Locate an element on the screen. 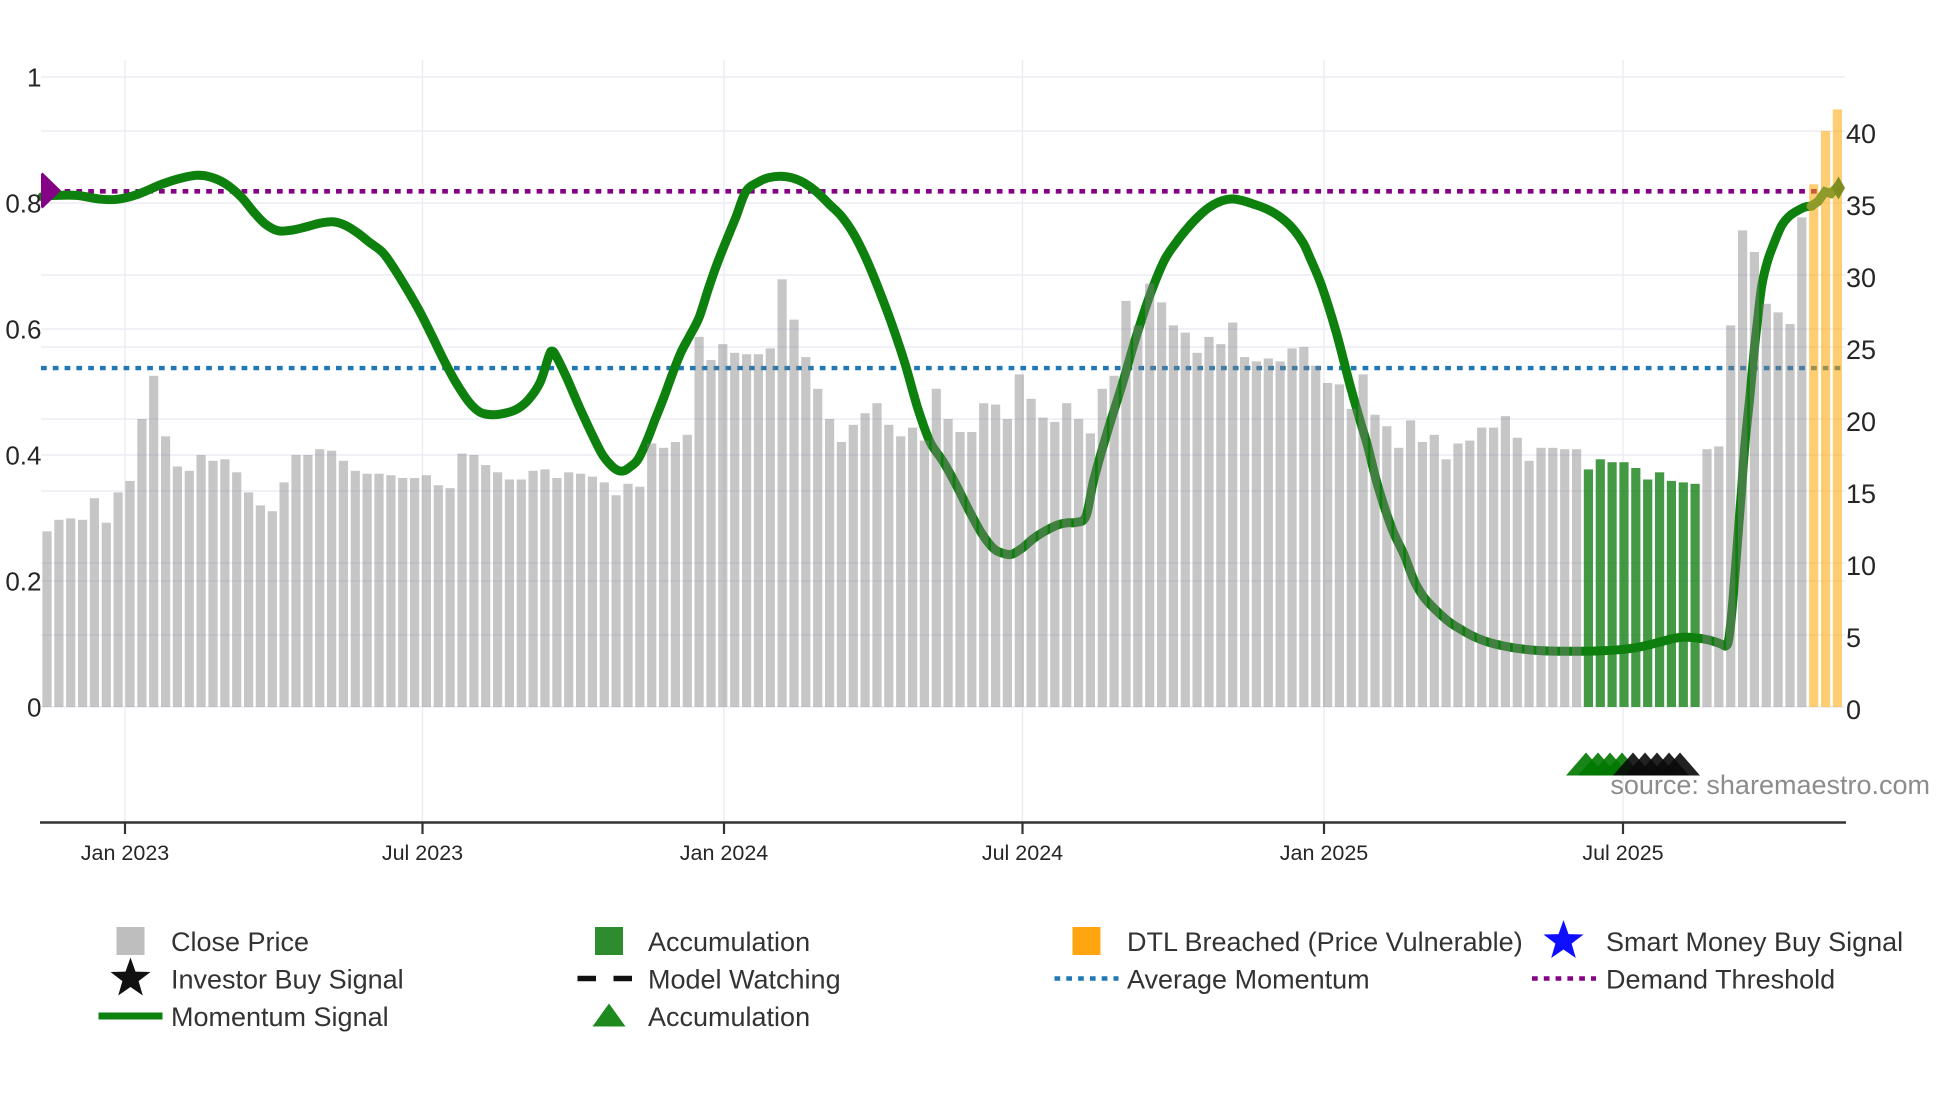 This screenshot has height=1107, width=1960. svg-text:DTL Breached (Price Vulnerable: DTL Breached (Price Vulnerable) is located at coordinates (1325, 942).